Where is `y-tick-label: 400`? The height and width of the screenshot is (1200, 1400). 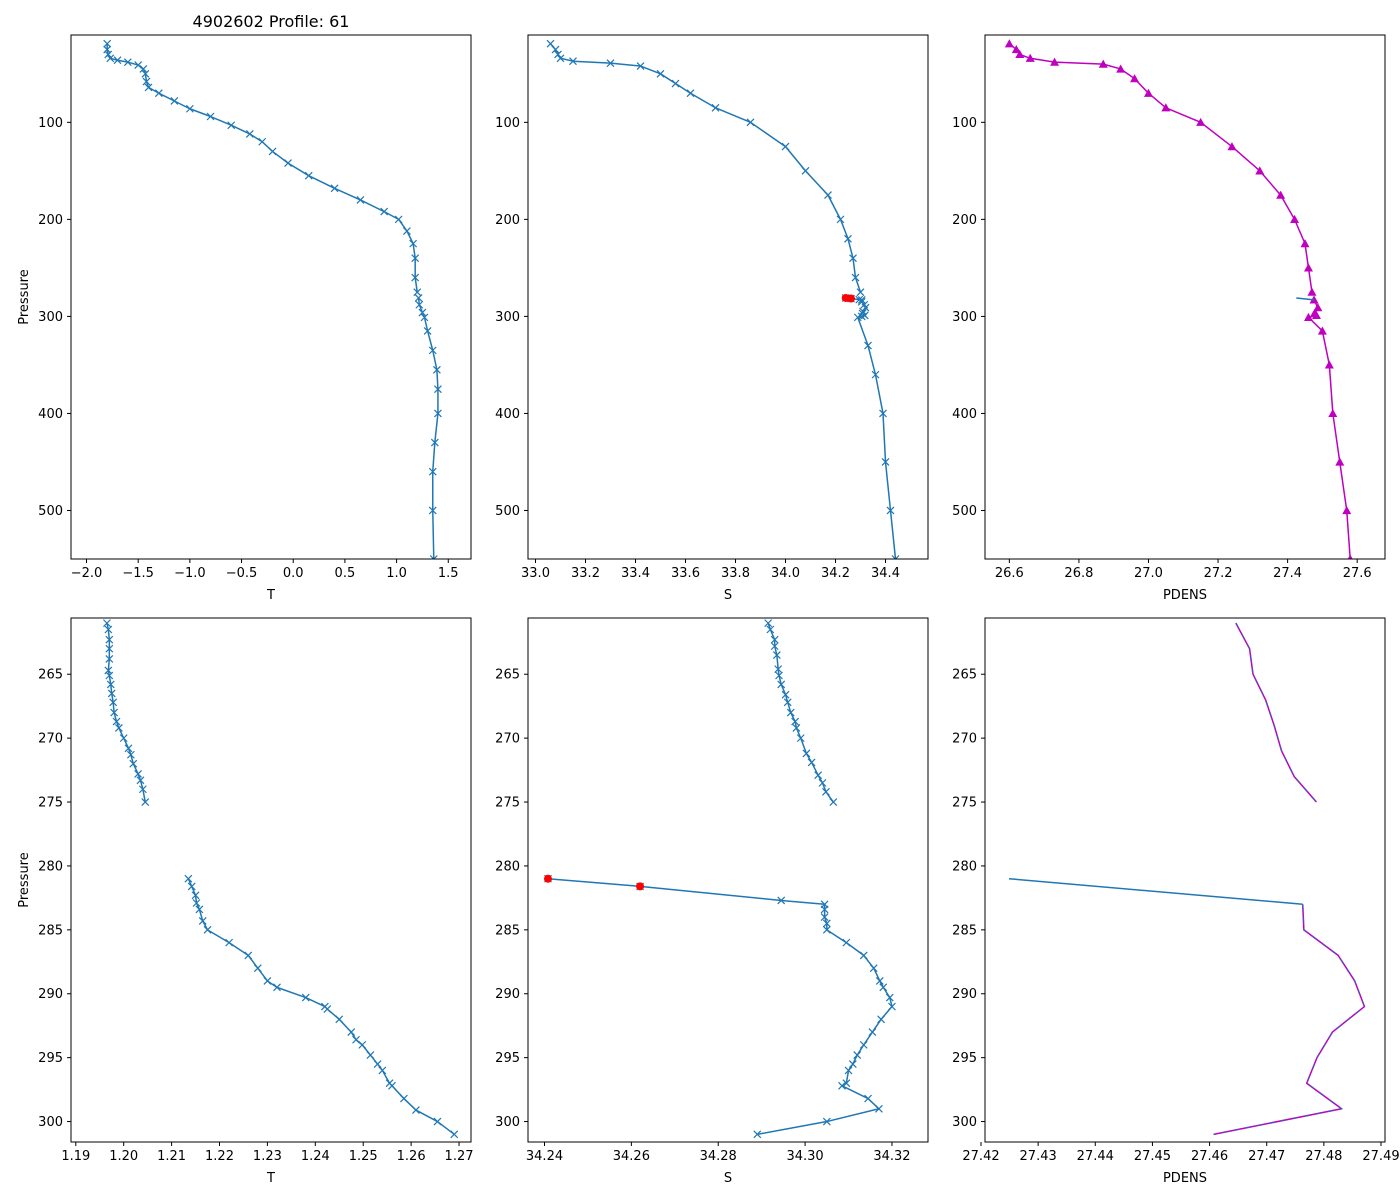
y-tick-label: 400 is located at coordinates (50, 414).